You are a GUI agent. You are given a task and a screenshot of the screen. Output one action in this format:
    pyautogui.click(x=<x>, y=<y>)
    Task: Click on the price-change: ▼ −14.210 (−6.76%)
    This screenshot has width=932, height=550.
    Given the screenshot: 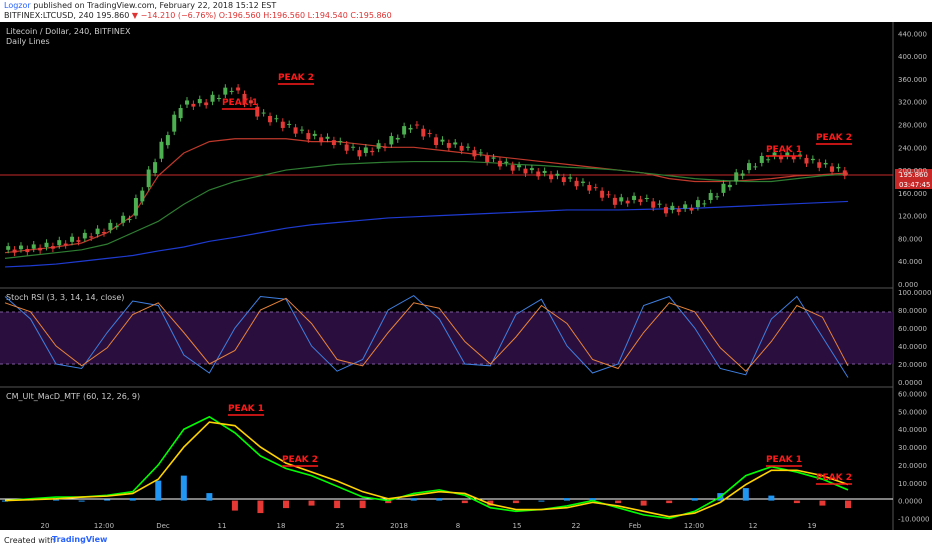 What is the action you would take?
    pyautogui.click(x=174, y=15)
    